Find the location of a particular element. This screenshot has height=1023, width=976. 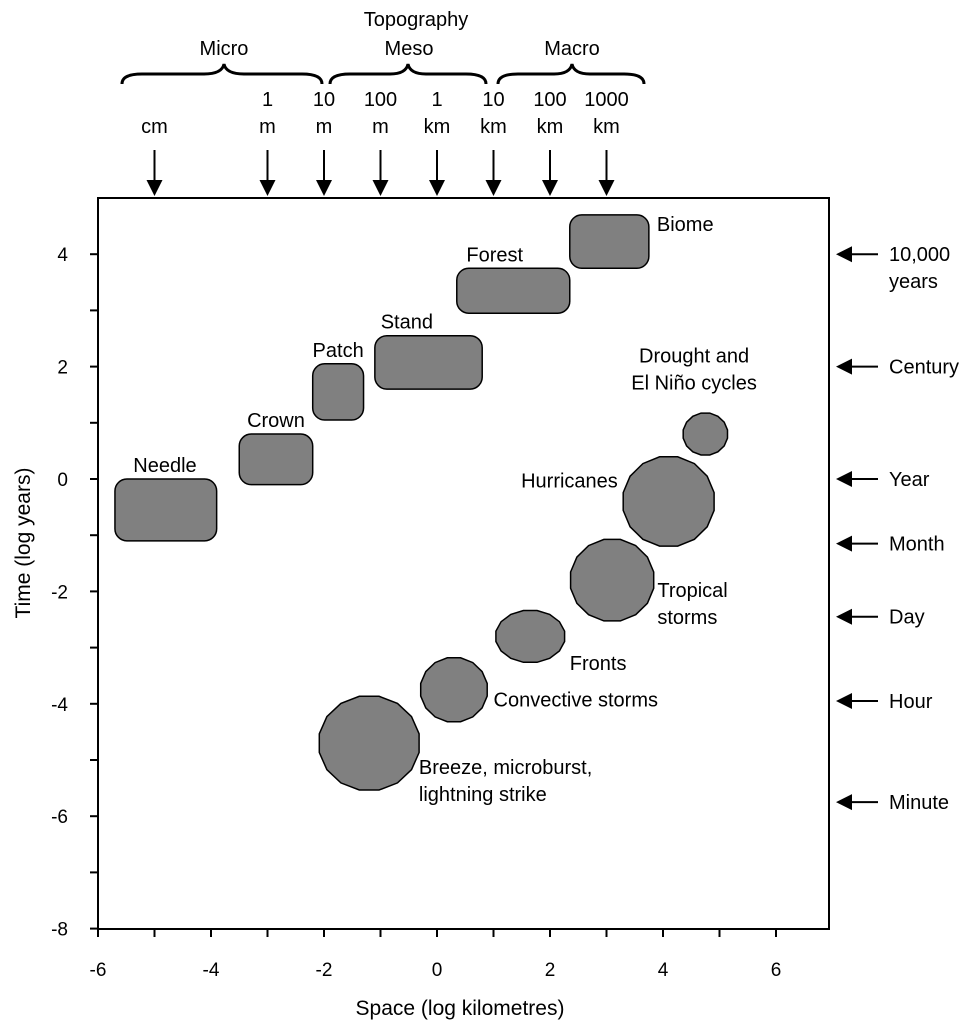

x-axis-title: Space (log kilometres) is located at coordinates (460, 1008).